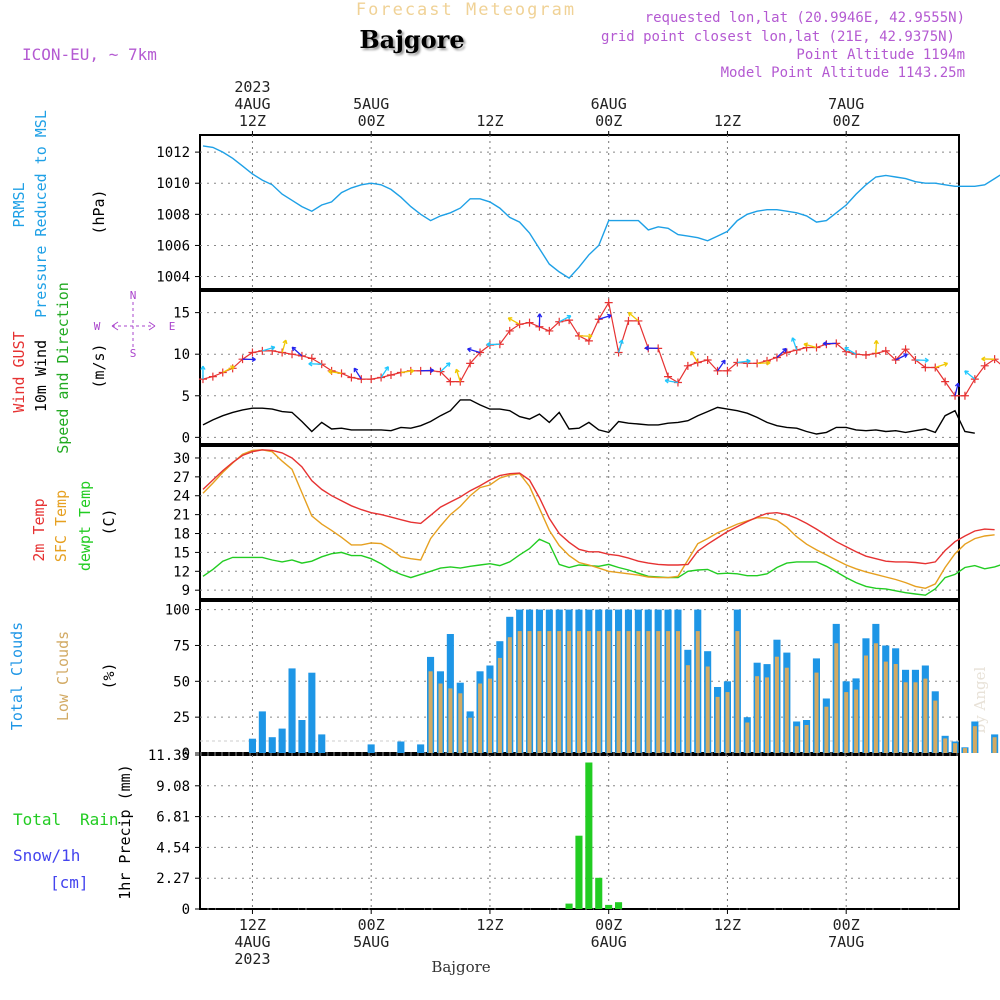 This screenshot has width=1000, height=1000. What do you see at coordinates (133, 295) in the screenshot?
I see `compass-north: N` at bounding box center [133, 295].